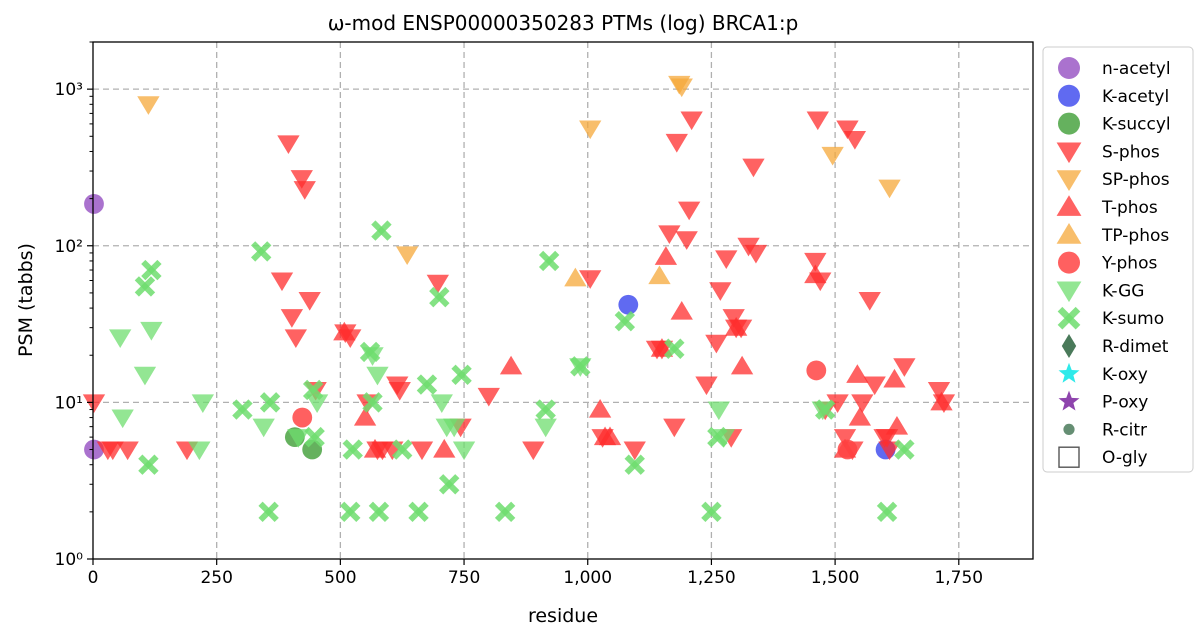 This screenshot has height=639, width=1200. I want to click on legend-label-k-oxy: K-oxy, so click(1125, 375).